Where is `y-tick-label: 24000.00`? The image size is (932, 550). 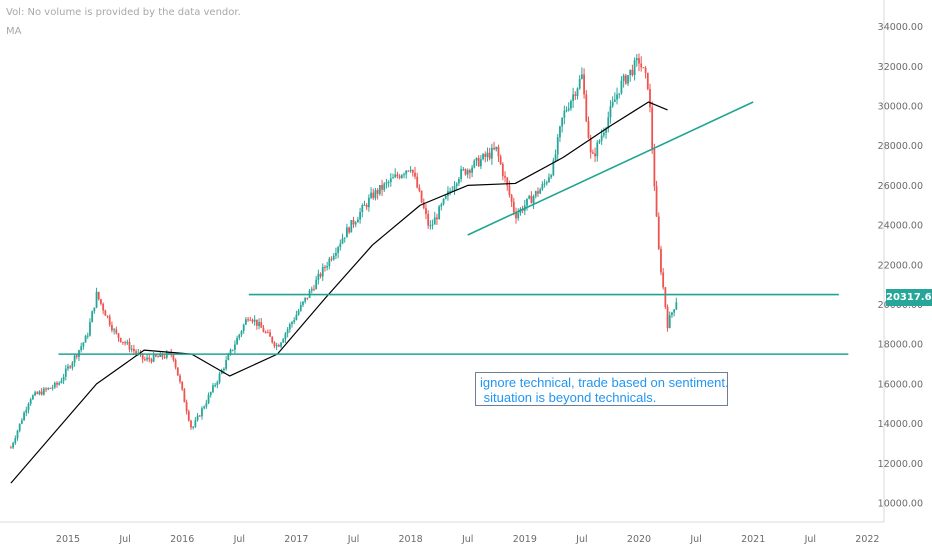
y-tick-label: 24000.00 is located at coordinates (900, 226).